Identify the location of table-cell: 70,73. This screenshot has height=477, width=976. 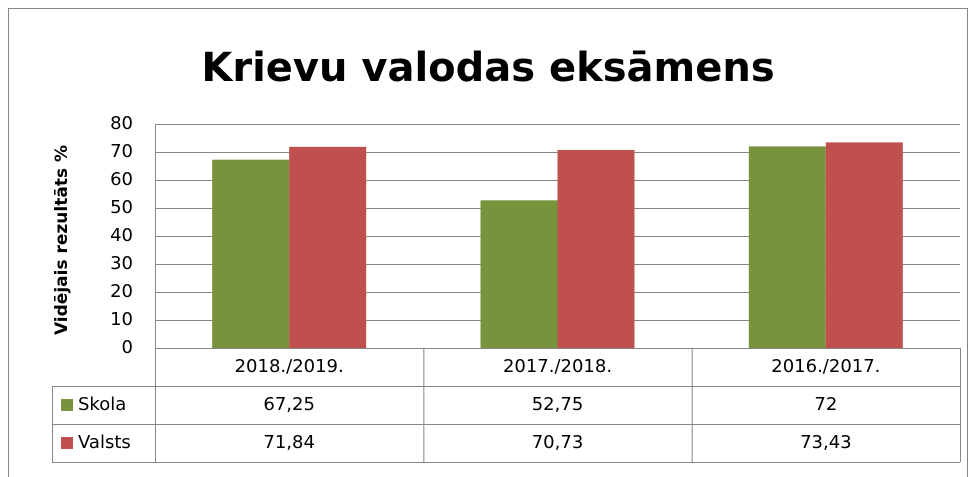
(558, 442).